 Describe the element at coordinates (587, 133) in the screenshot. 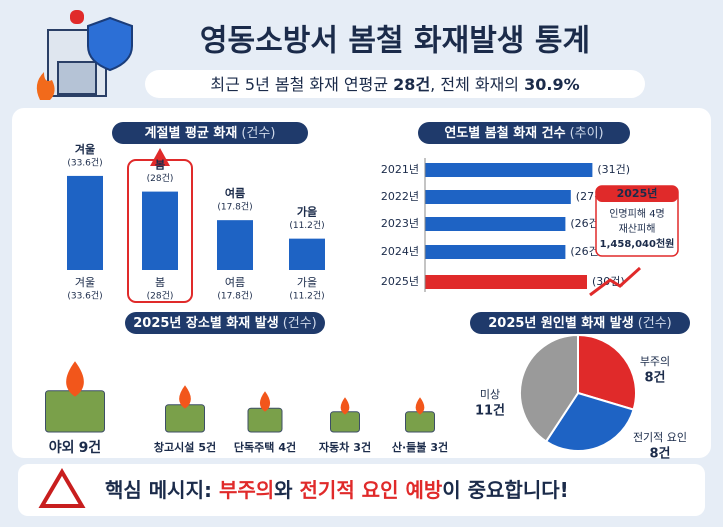

I see `panel-title-unit: (추이)` at that location.